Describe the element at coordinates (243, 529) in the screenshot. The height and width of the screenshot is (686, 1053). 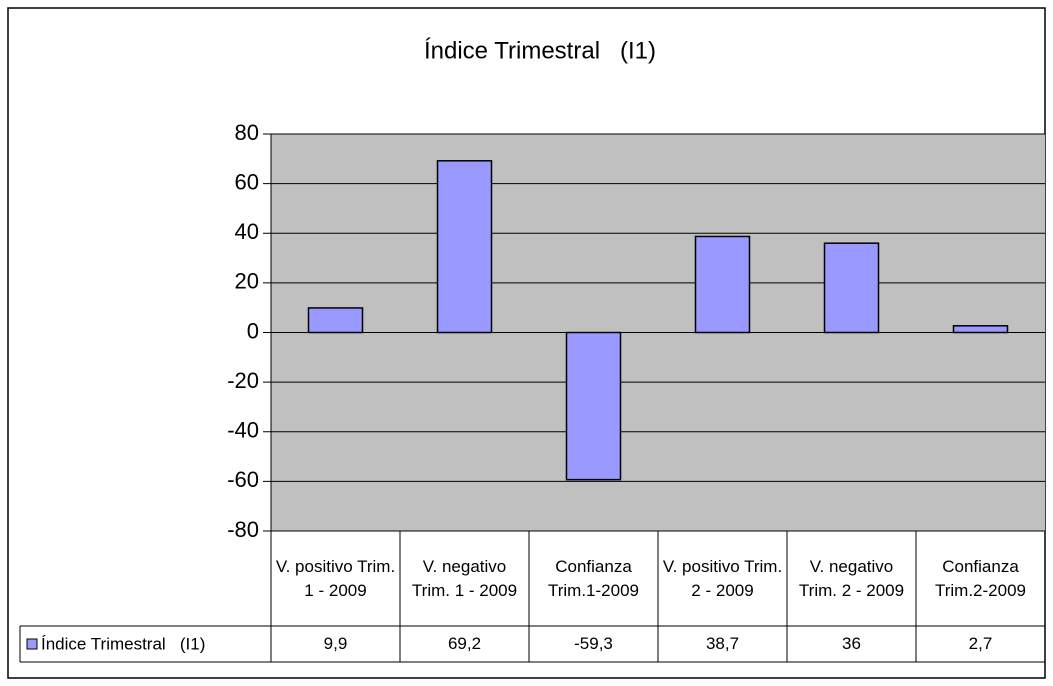
I see `y-tick-label: -80` at that location.